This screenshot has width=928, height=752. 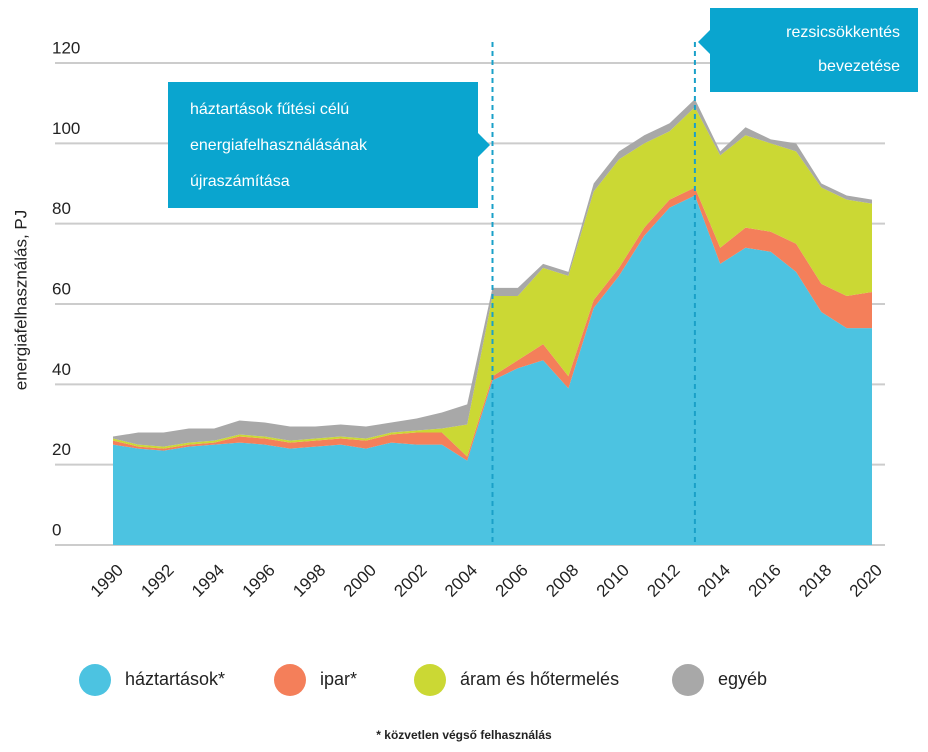 What do you see at coordinates (663, 581) in the screenshot?
I see `x-tick-label: 2012` at bounding box center [663, 581].